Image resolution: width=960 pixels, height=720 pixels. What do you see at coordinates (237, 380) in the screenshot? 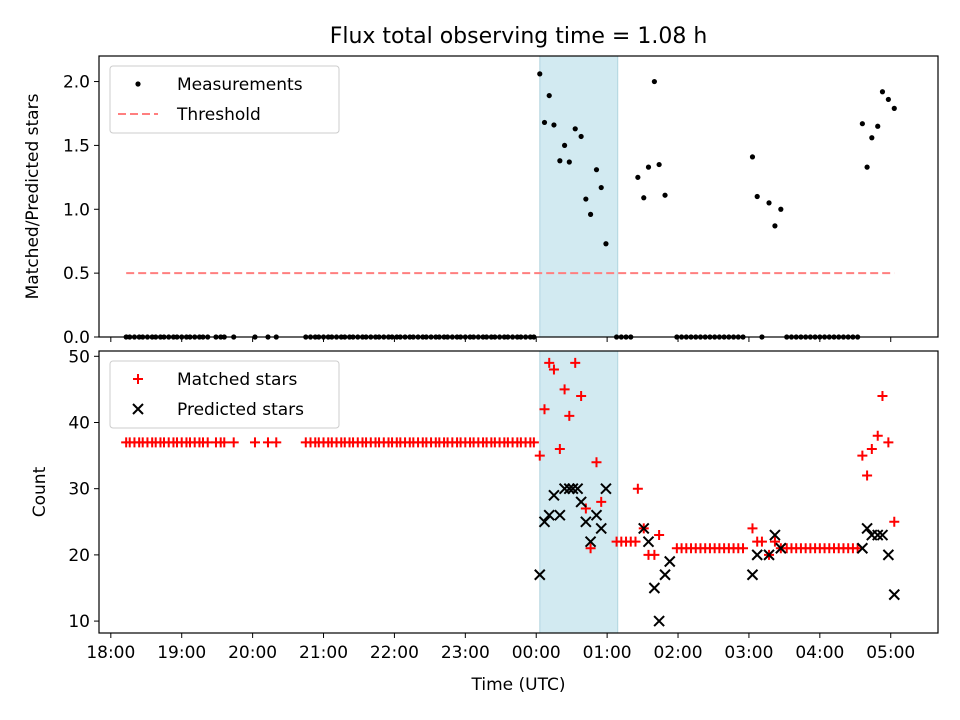
I see `legend-label: Matched stars` at bounding box center [237, 380].